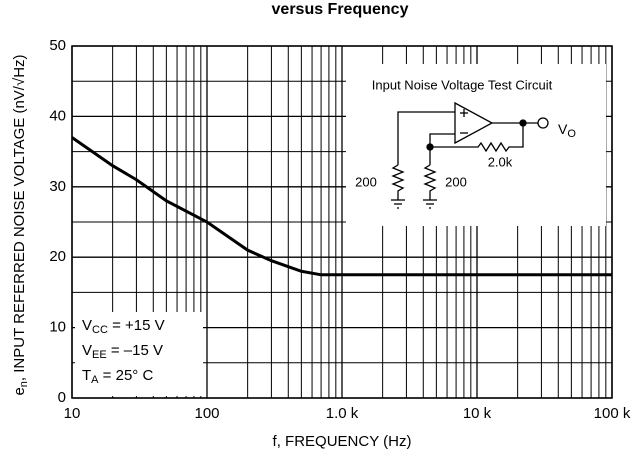 The width and height of the screenshot is (643, 458). What do you see at coordinates (57, 45) in the screenshot?
I see `y-tick-label: 50` at bounding box center [57, 45].